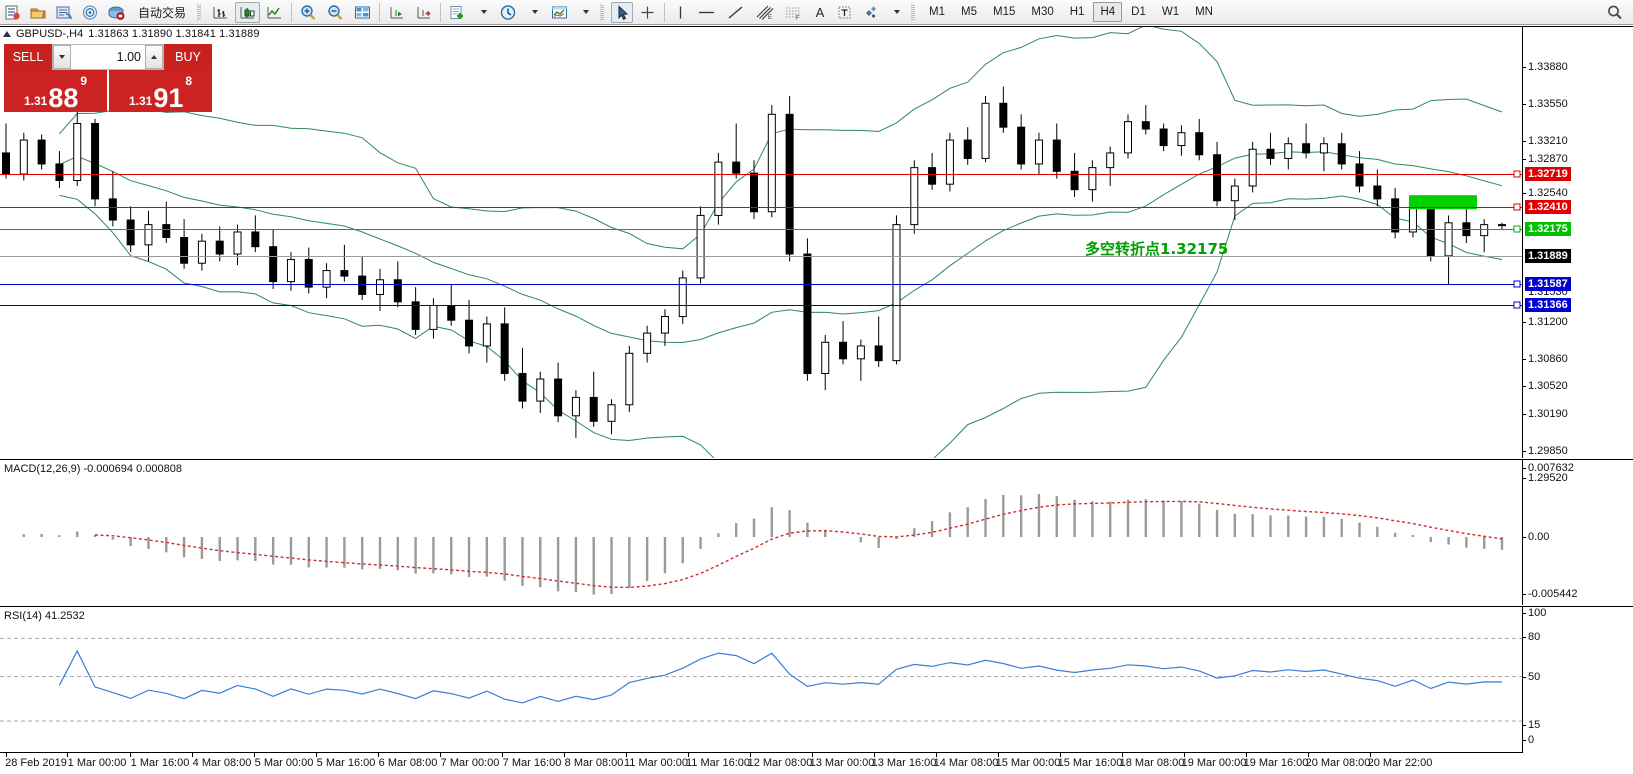  I want to click on crosshair-icon, so click(647, 12).